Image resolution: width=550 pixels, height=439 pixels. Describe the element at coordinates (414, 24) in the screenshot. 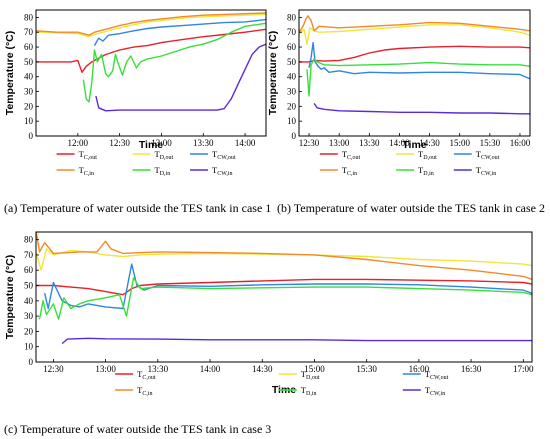

I see `series-line-tc-in` at that location.